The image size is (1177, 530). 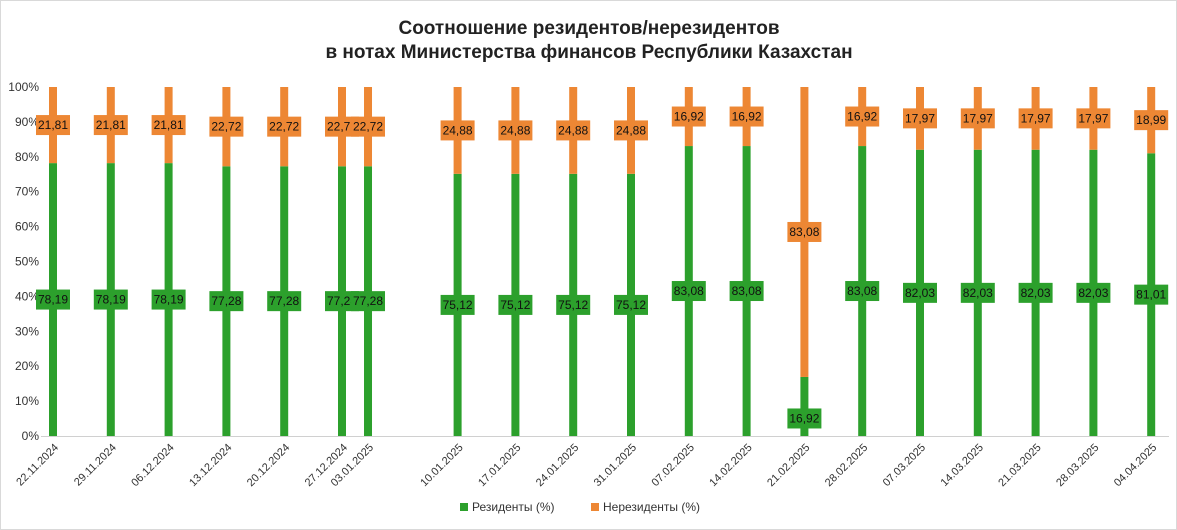 I want to click on x-tick-label: 24.01.2025, so click(x=557, y=465).